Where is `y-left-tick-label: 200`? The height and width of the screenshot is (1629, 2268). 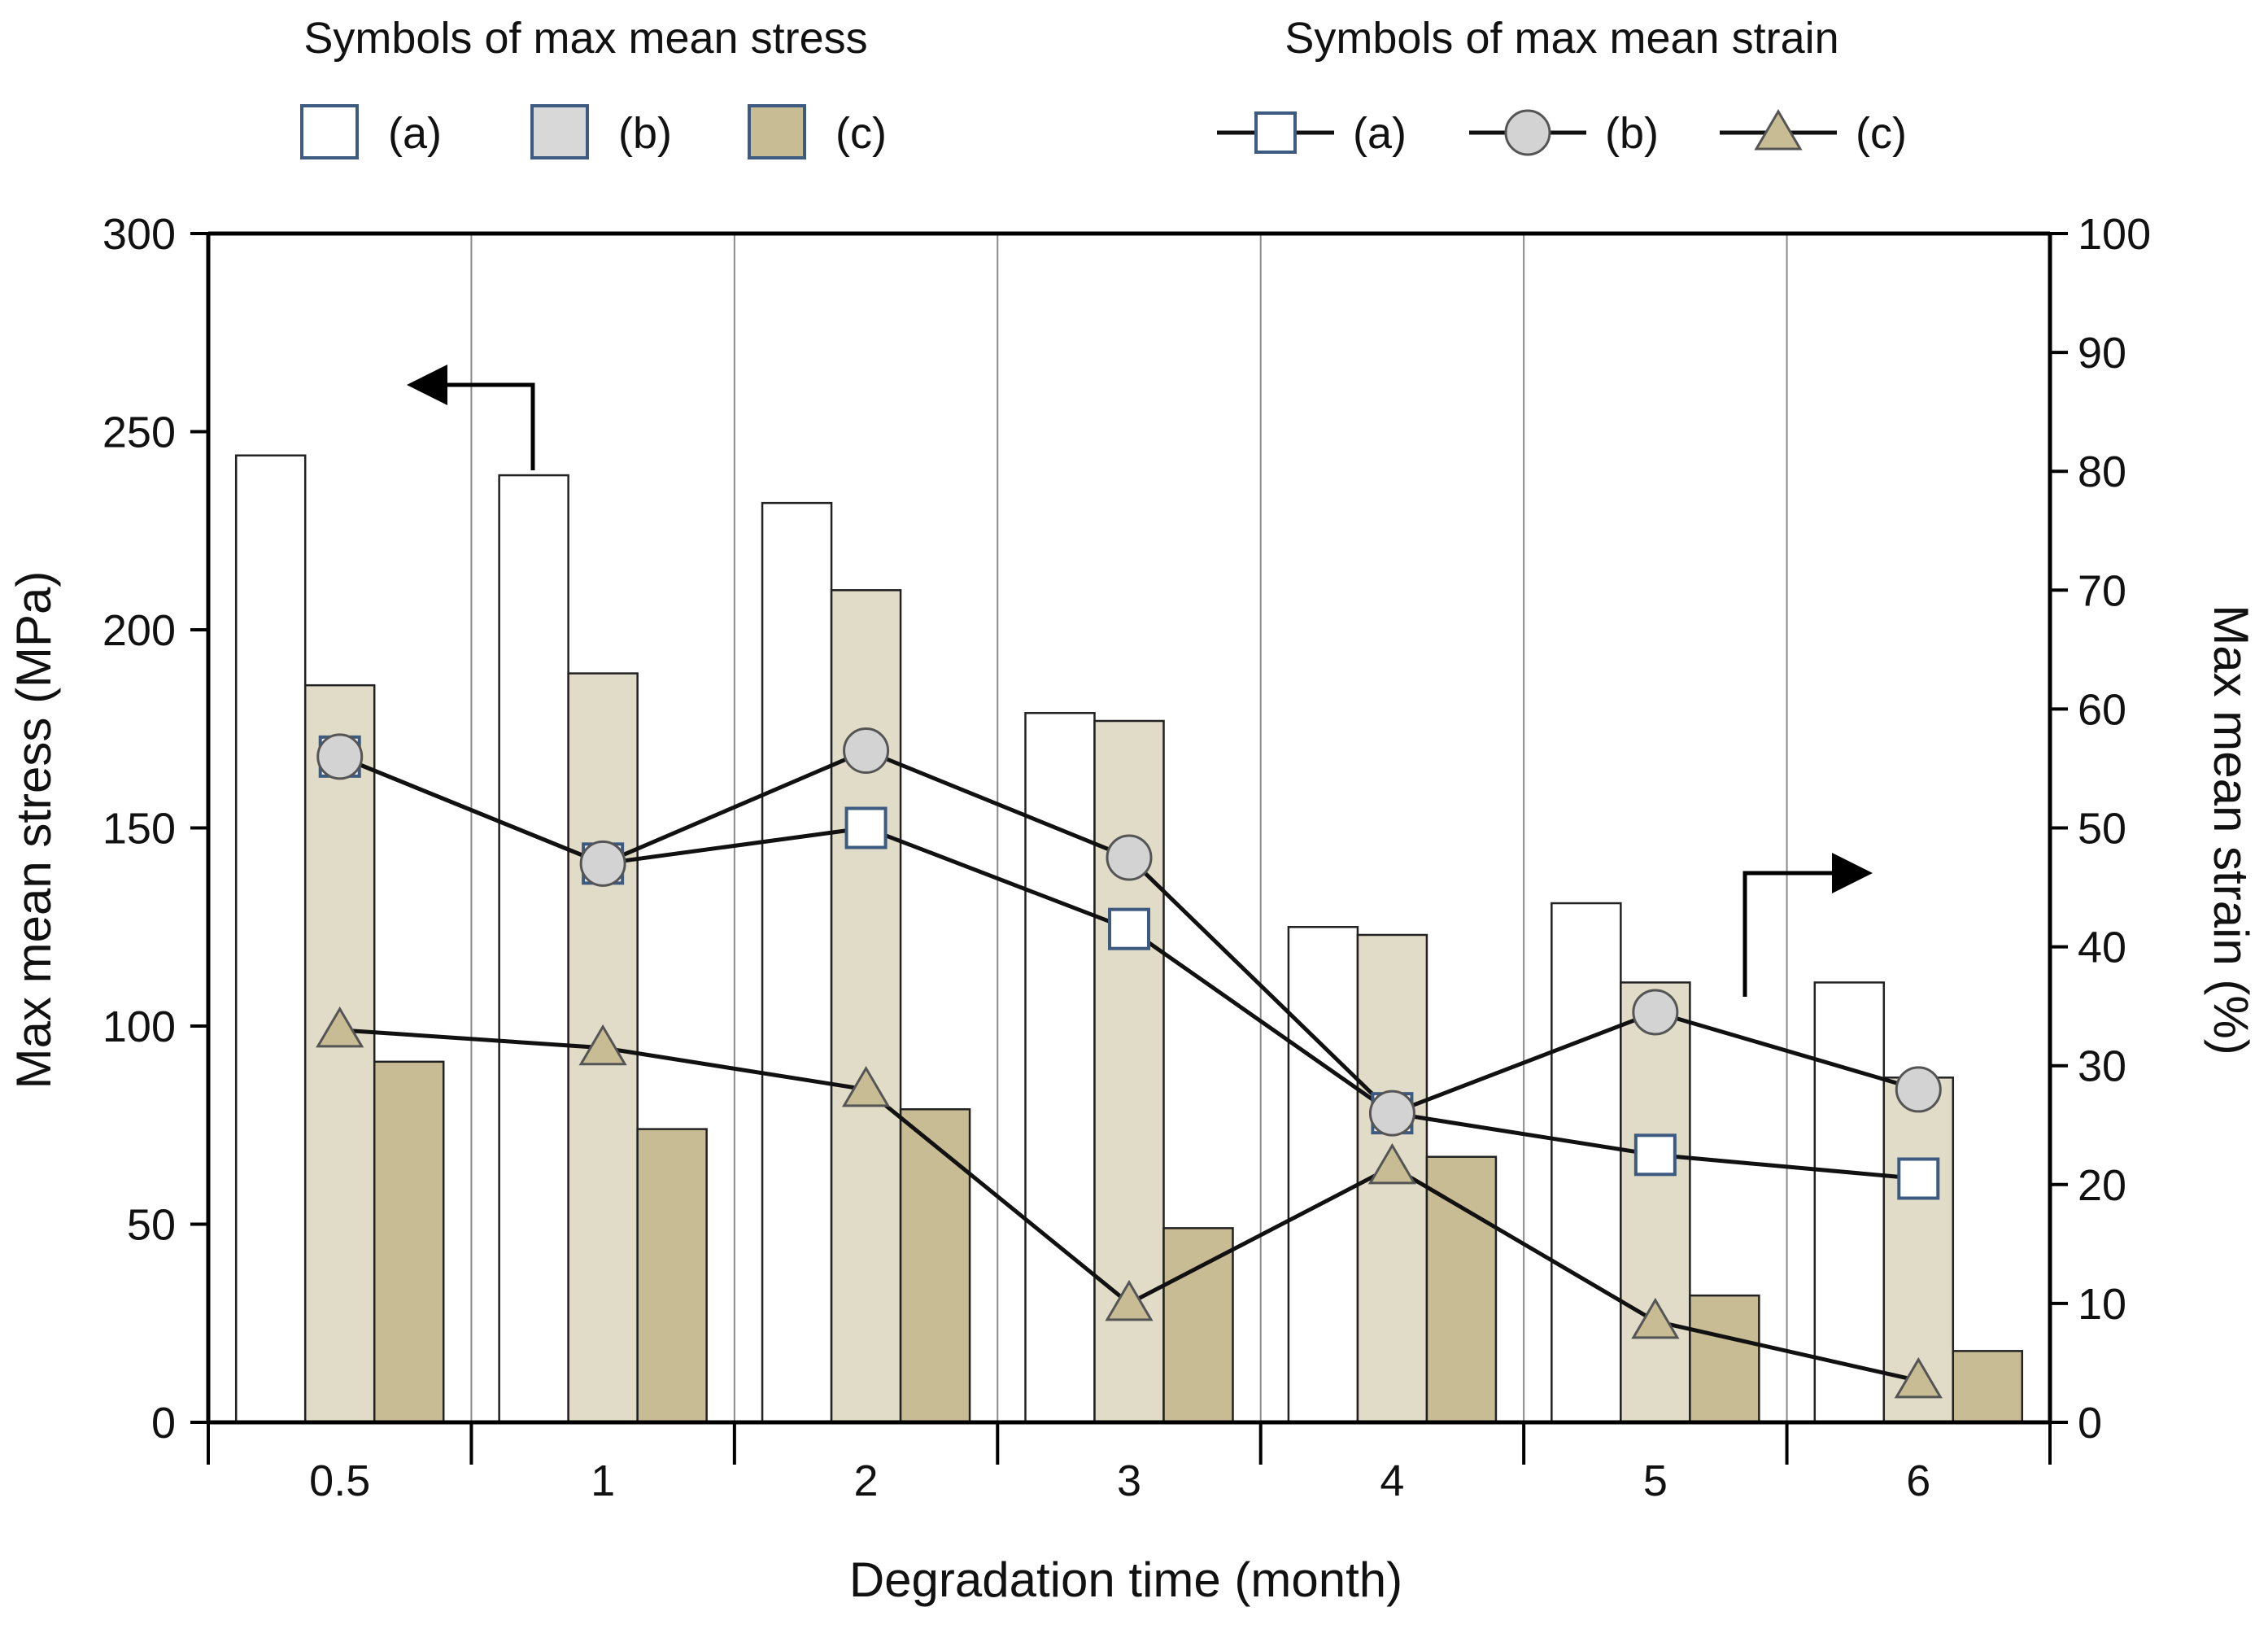 y-left-tick-label: 200 is located at coordinates (139, 630).